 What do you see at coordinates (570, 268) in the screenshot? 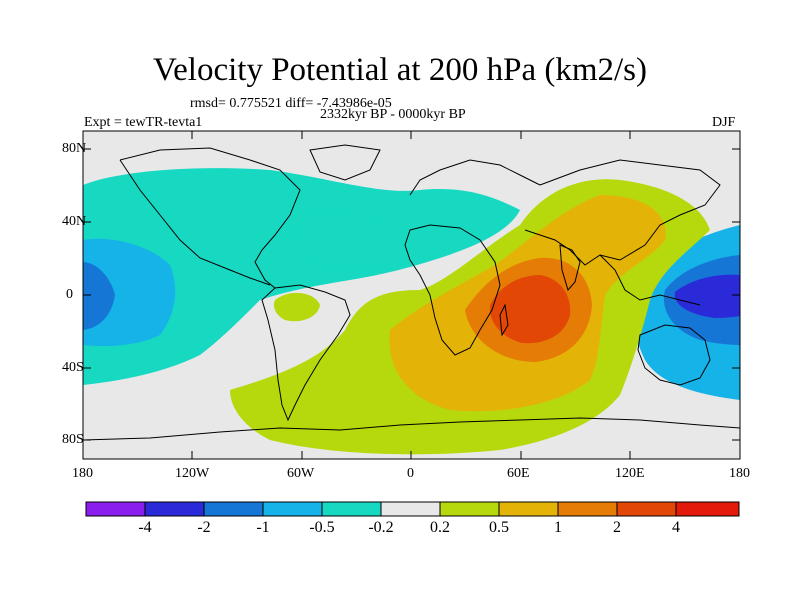
I see `coast-india` at bounding box center [570, 268].